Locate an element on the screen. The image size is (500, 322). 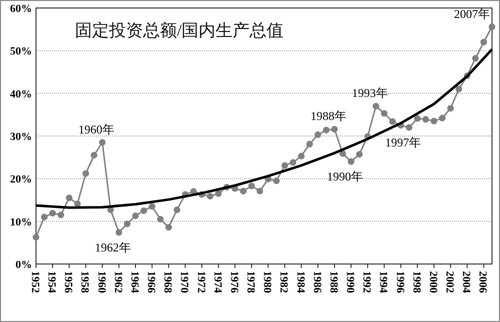
y-tick-label: 10% is located at coordinates (21, 222).